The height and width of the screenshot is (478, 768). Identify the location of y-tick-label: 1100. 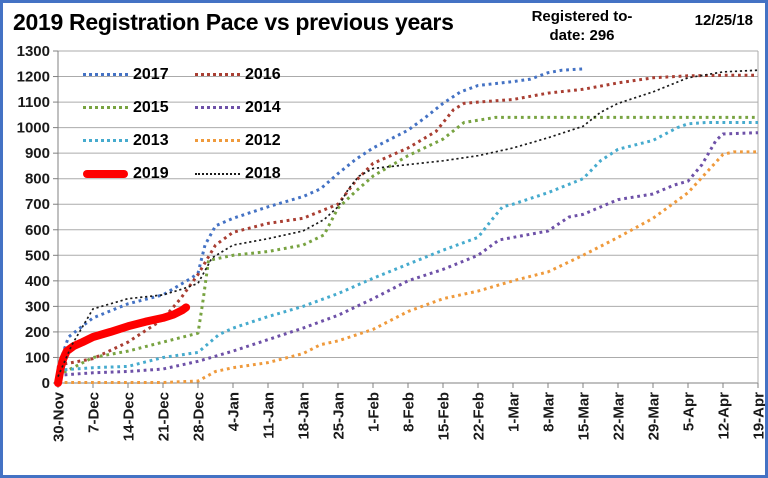
(33, 102).